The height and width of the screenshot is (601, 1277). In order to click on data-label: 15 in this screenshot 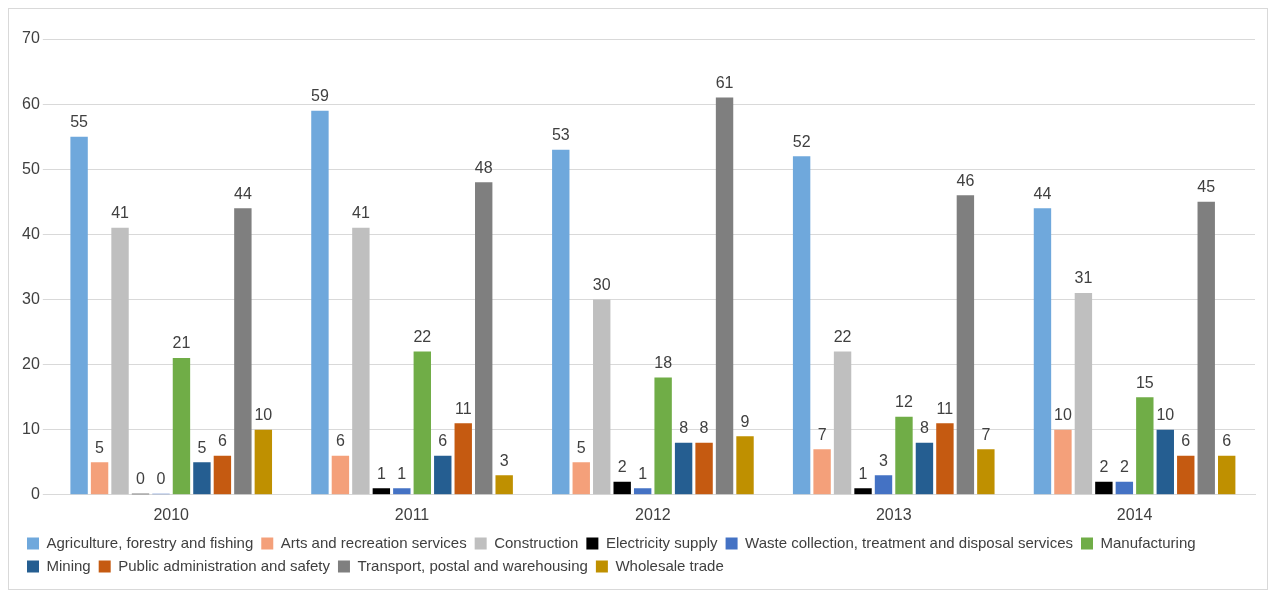, I will do `click(1144, 382)`.